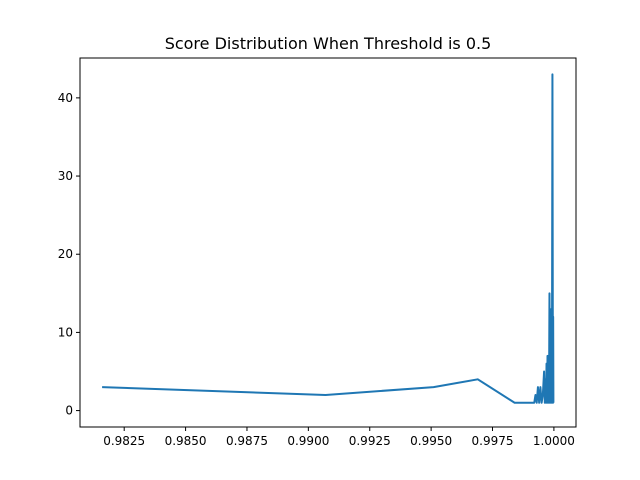 The height and width of the screenshot is (480, 640). I want to click on y-tick-label: 20, so click(65, 254).